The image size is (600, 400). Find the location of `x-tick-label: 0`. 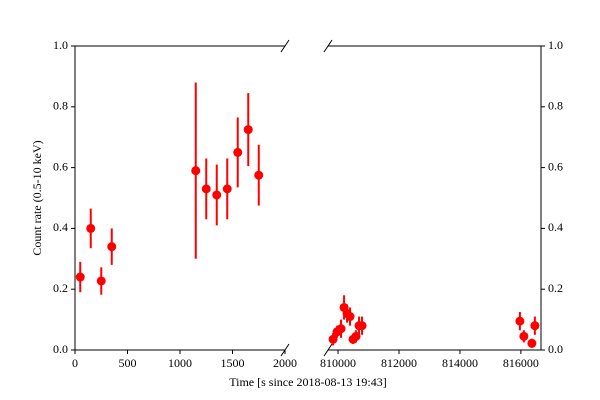

x-tick-label: 0 is located at coordinates (75, 363).